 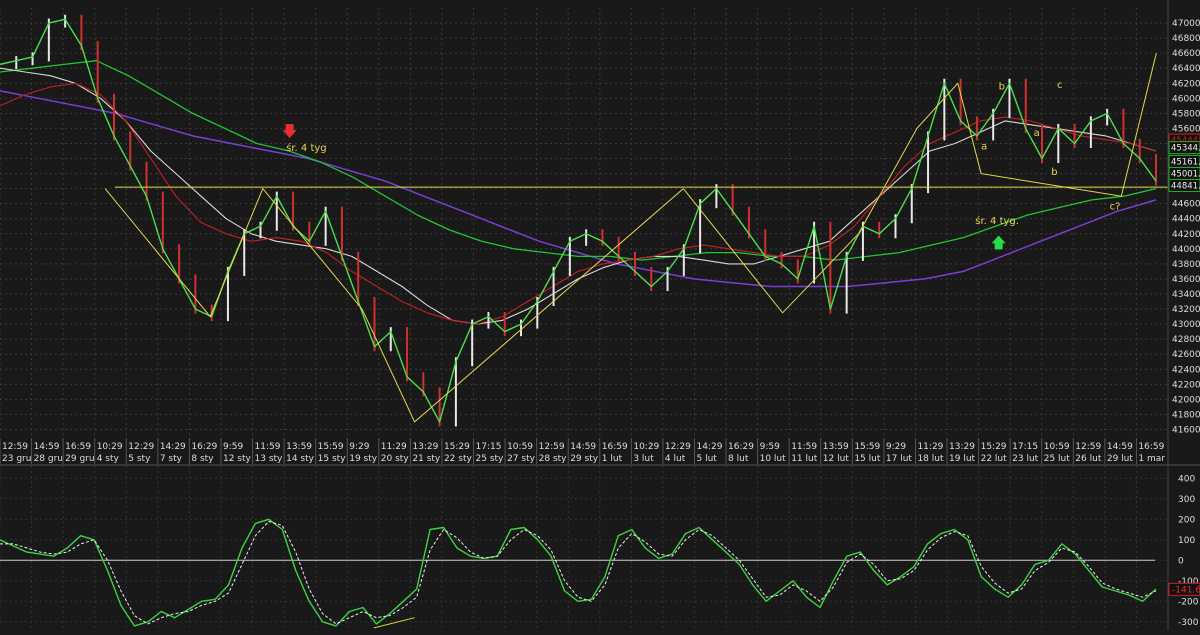 What do you see at coordinates (204, 447) in the screenshot?
I see `time-tick-label: 16:29` at bounding box center [204, 447].